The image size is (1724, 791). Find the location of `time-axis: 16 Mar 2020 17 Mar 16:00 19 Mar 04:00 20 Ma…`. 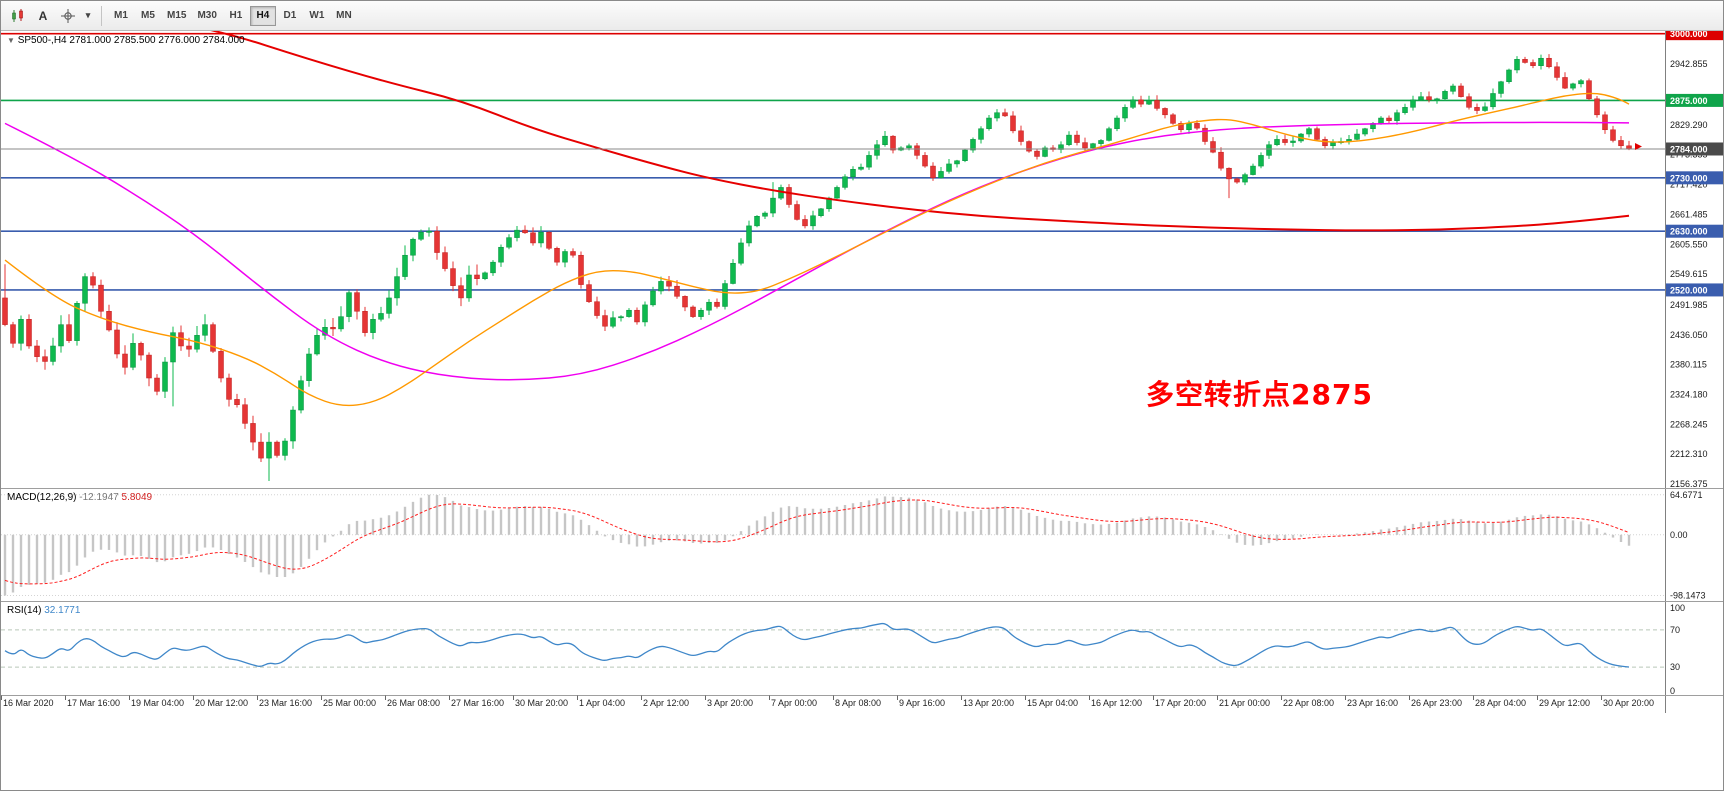

time-axis: 16 Mar 2020 17 Mar 16:00 19 Mar 04:00 20 Ma… is located at coordinates (833, 705).